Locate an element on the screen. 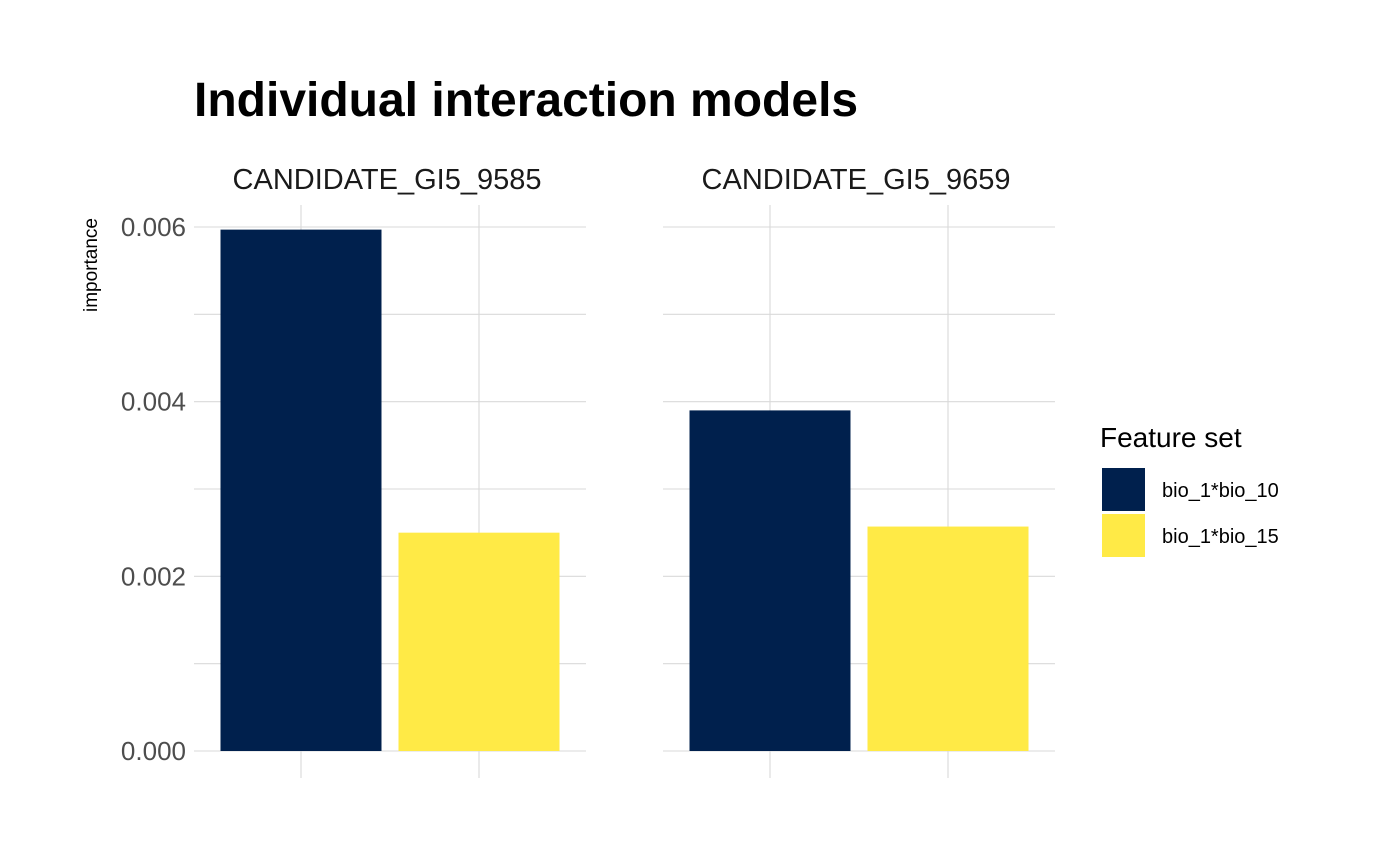 The height and width of the screenshot is (865, 1400). y-tick-label: 0.004 is located at coordinates (153, 402).